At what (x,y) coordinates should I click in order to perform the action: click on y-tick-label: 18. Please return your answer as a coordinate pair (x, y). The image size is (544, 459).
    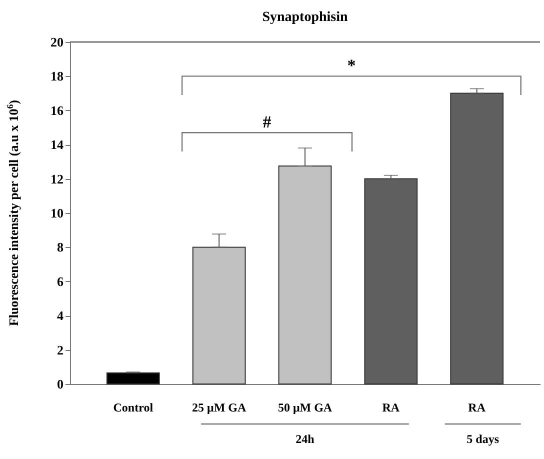
    Looking at the image, I should click on (57, 76).